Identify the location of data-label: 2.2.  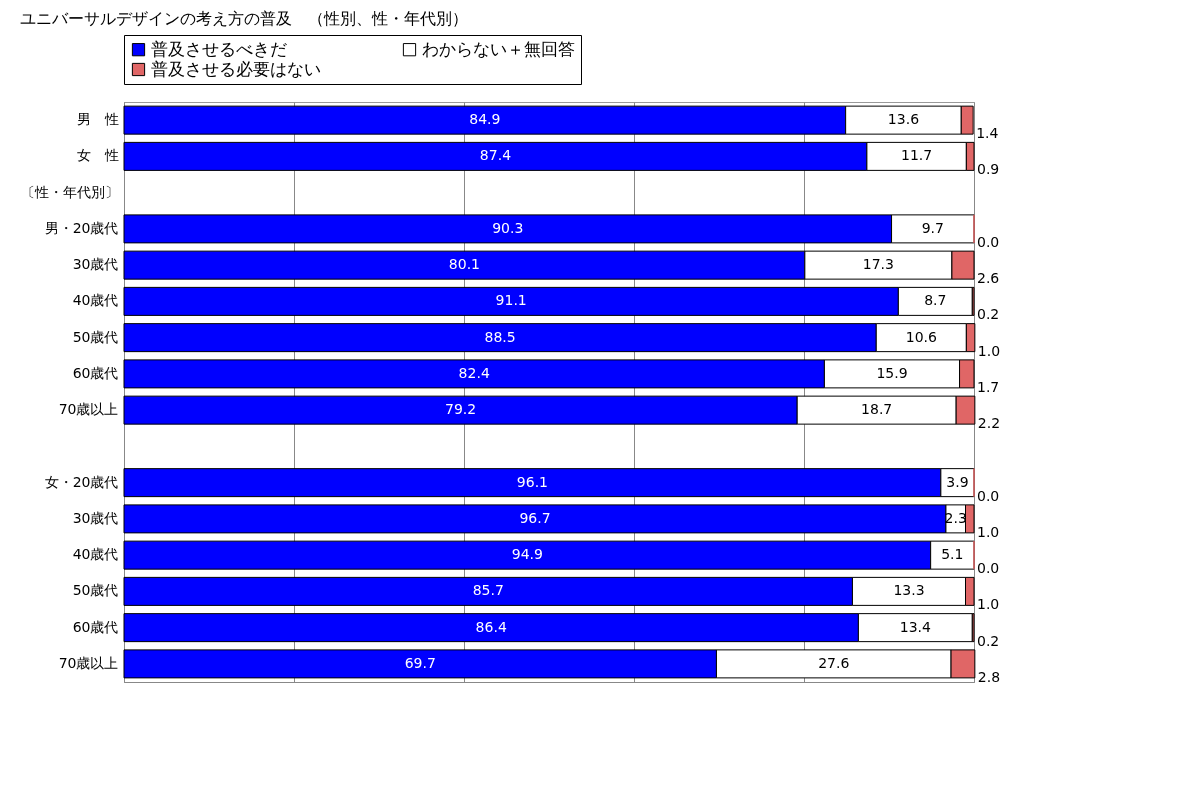
(989, 423).